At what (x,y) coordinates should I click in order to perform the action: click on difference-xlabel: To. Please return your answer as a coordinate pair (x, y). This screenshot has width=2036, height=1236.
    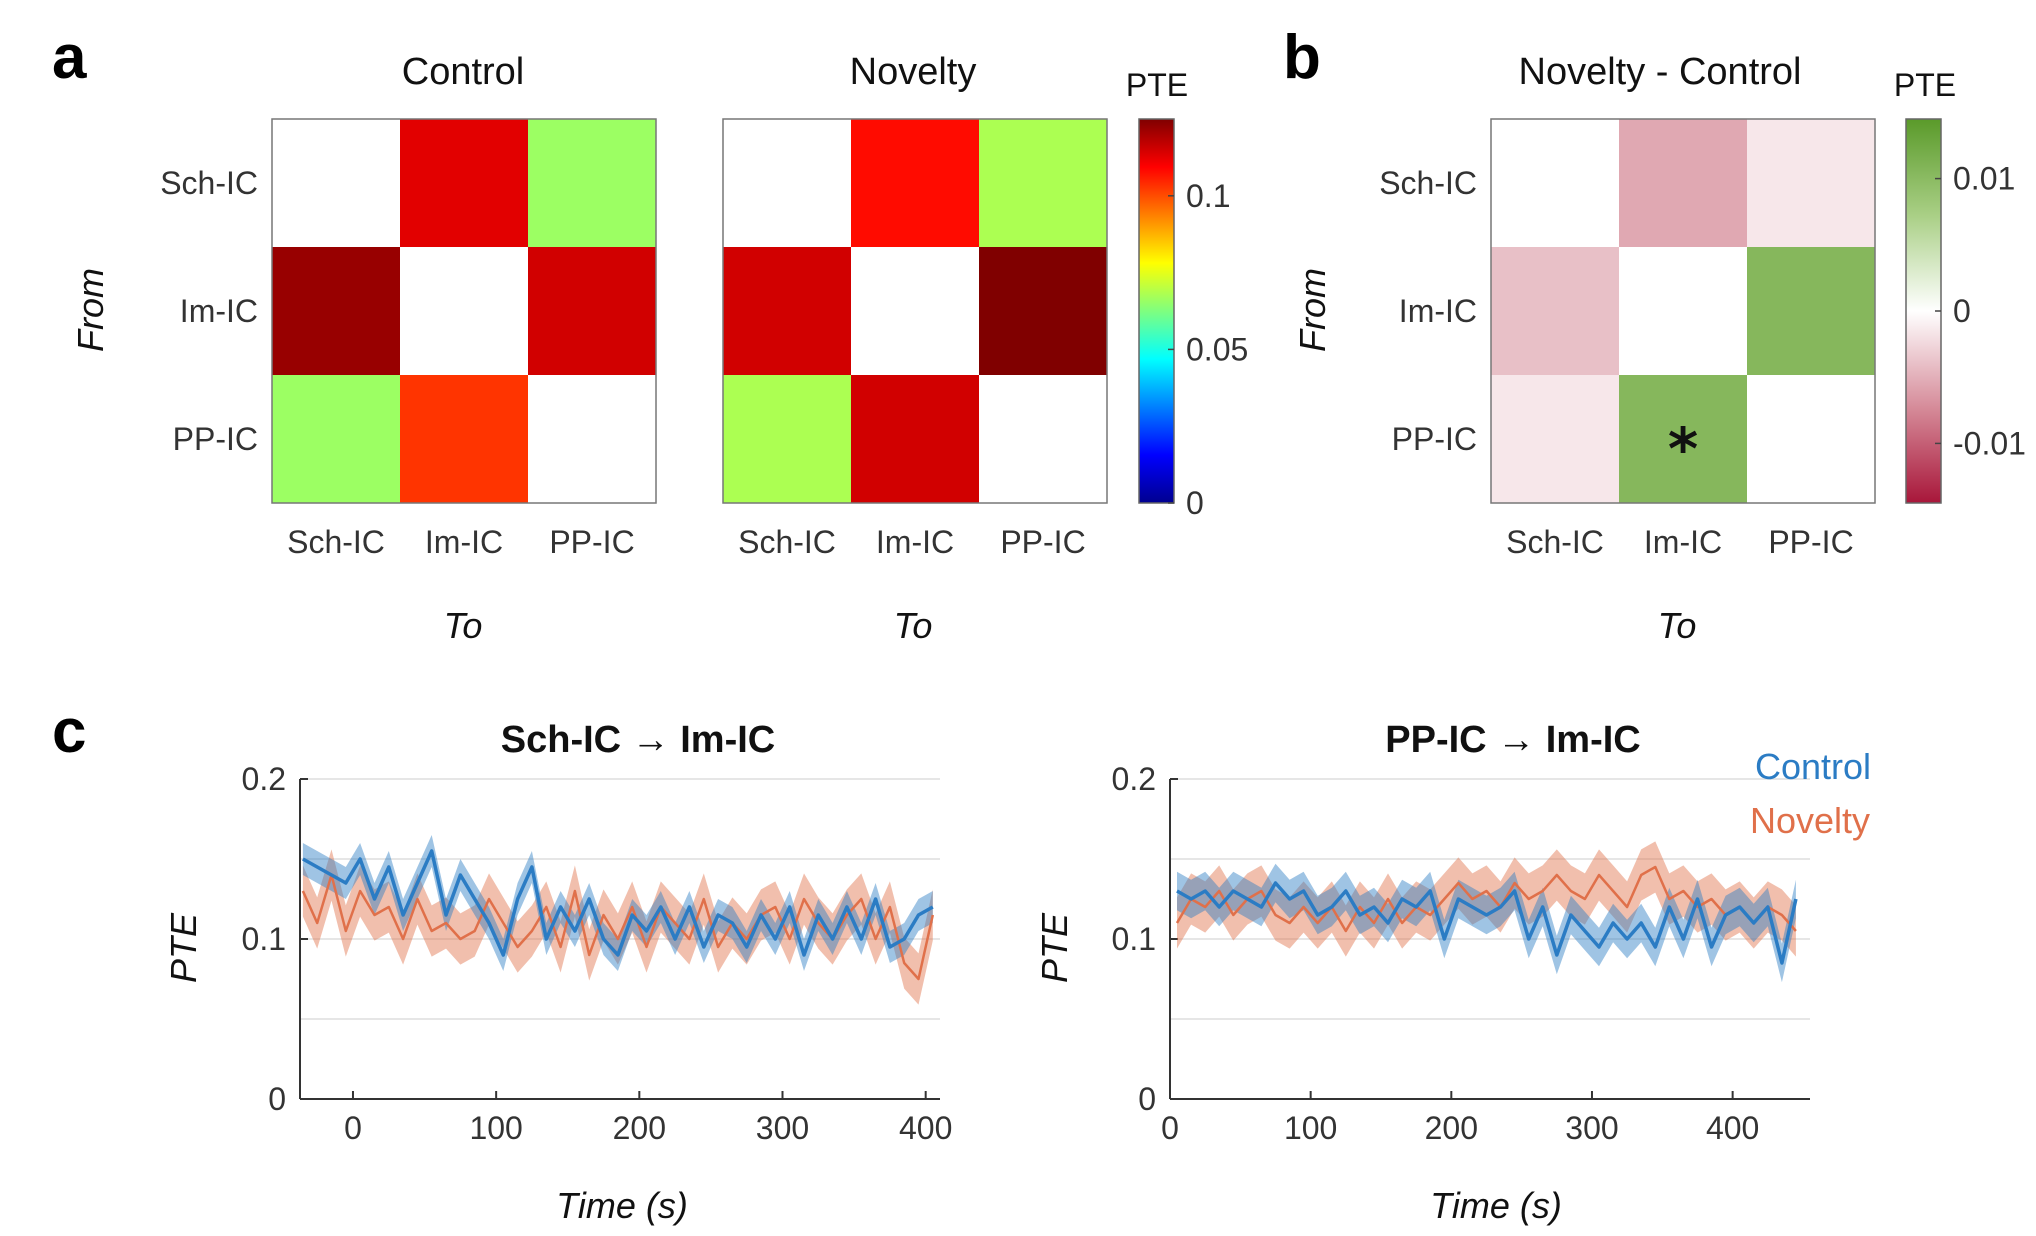
    Looking at the image, I should click on (1677, 625).